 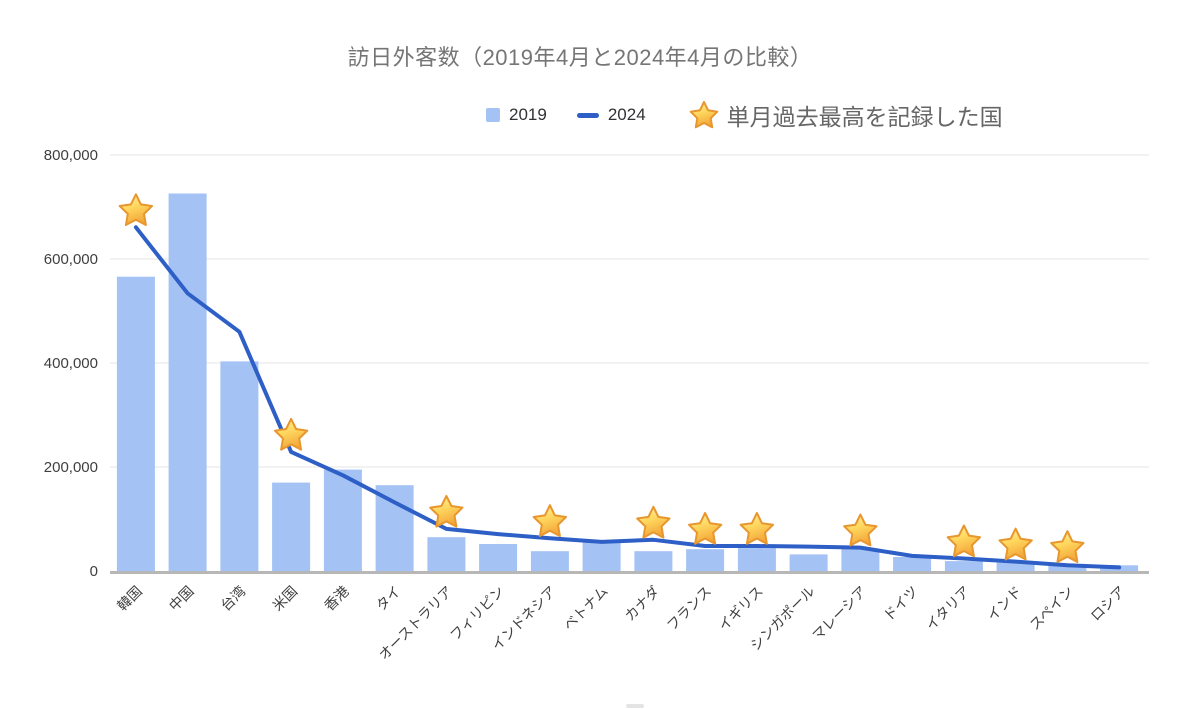 I want to click on legend-label-2024: 2024, so click(x=626, y=114).